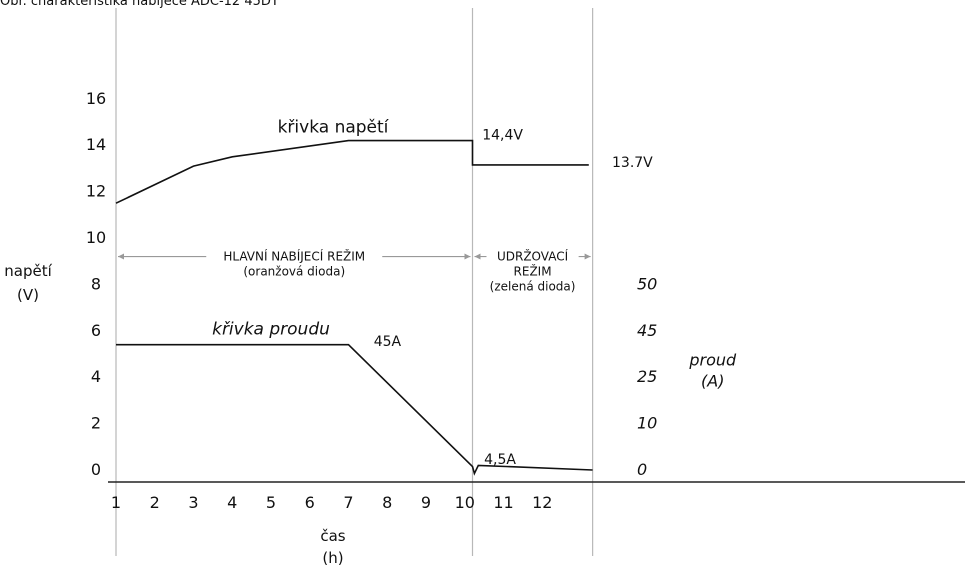 The width and height of the screenshot is (965, 572). Describe the element at coordinates (294, 256) in the screenshot. I see `phase-label-0-0: HLAVNÍ NABÍJECÍ REŽIM` at that location.